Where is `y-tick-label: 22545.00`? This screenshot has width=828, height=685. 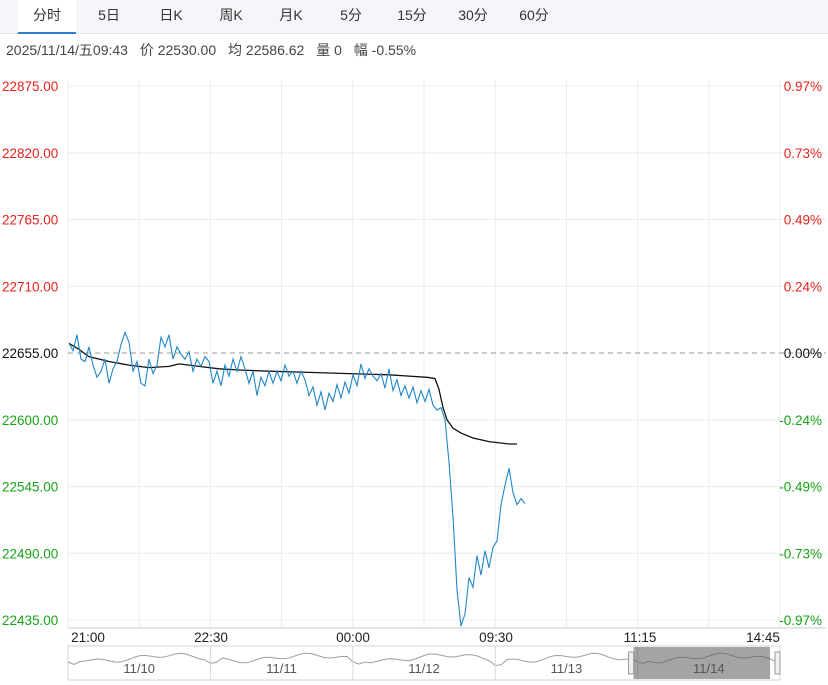
y-tick-label: 22545.00 is located at coordinates (30, 487).